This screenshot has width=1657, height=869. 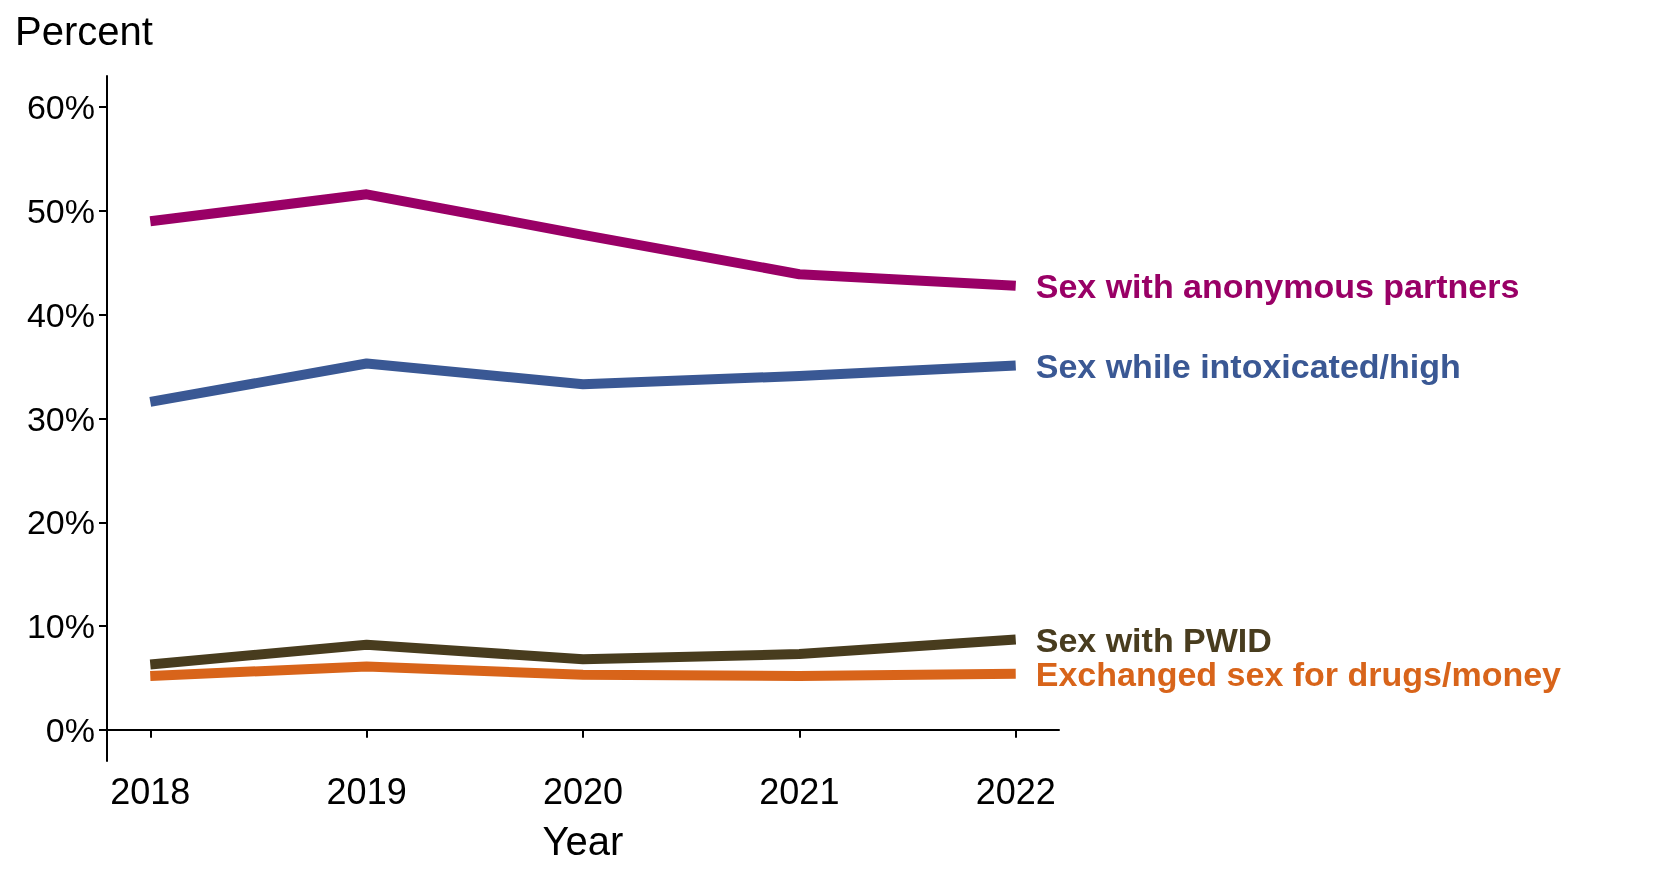 I want to click on x-tick-label: 2018, so click(x=150, y=791).